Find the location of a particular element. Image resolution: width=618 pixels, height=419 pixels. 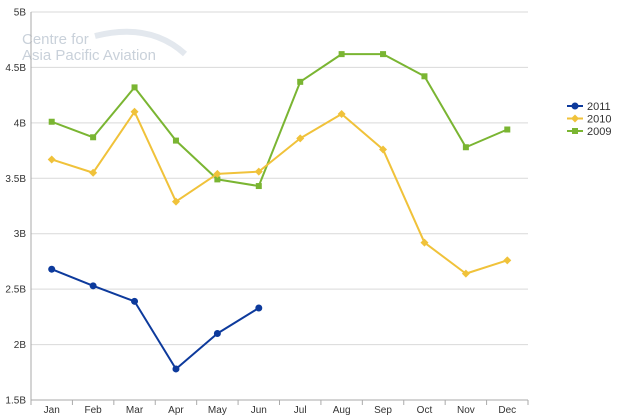

x-tick-label: Jun is located at coordinates (259, 410).